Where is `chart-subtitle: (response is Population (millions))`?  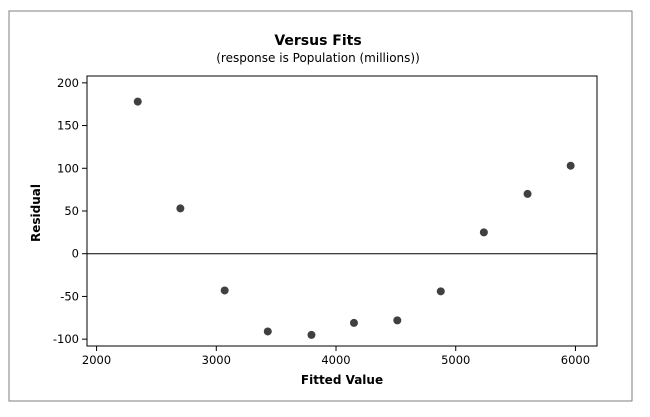
chart-subtitle: (response is Population (millions)) is located at coordinates (318, 58).